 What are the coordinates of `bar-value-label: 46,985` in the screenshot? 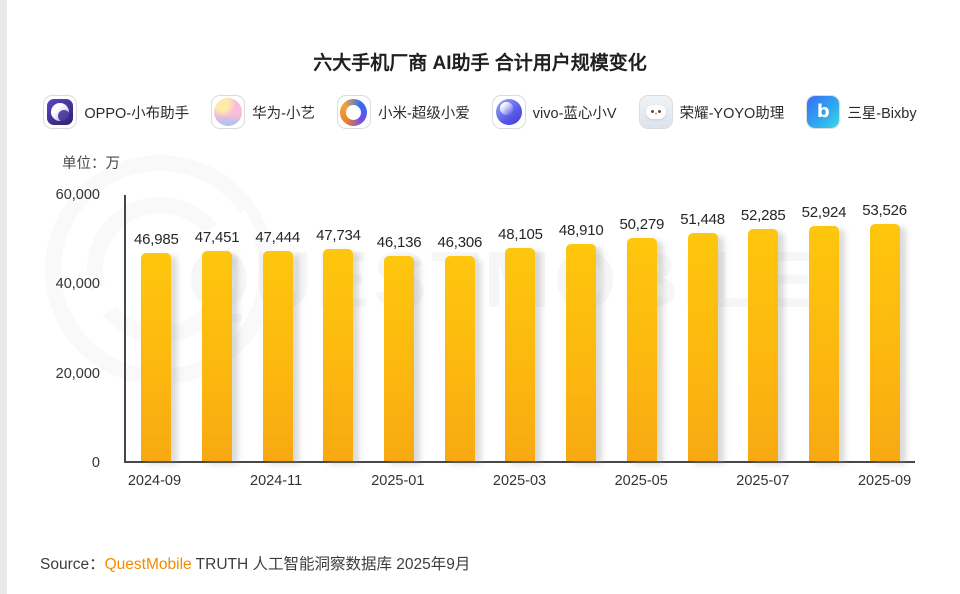 It's located at (156, 239).